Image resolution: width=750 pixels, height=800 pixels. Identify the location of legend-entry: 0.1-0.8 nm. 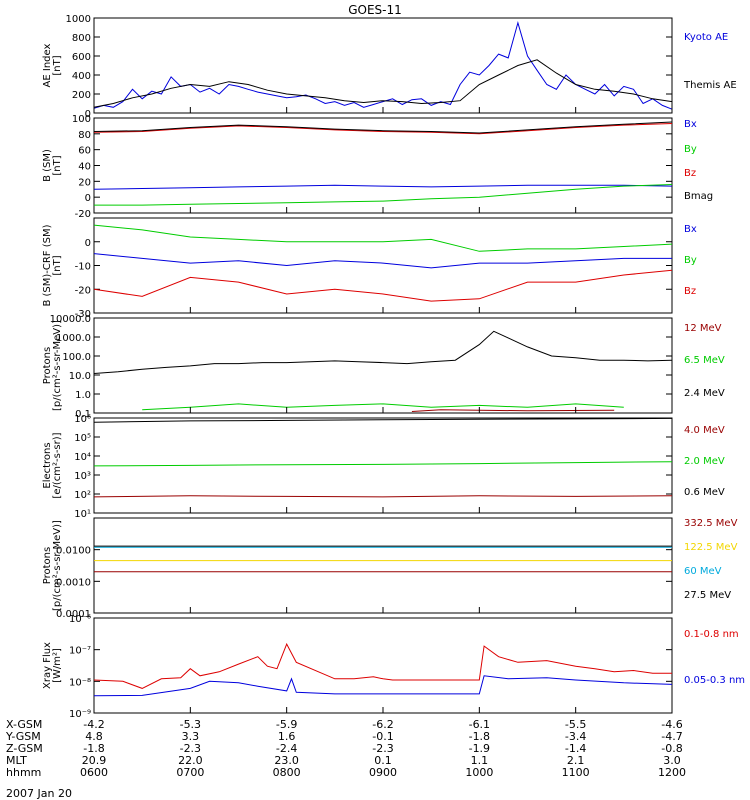
(711, 634).